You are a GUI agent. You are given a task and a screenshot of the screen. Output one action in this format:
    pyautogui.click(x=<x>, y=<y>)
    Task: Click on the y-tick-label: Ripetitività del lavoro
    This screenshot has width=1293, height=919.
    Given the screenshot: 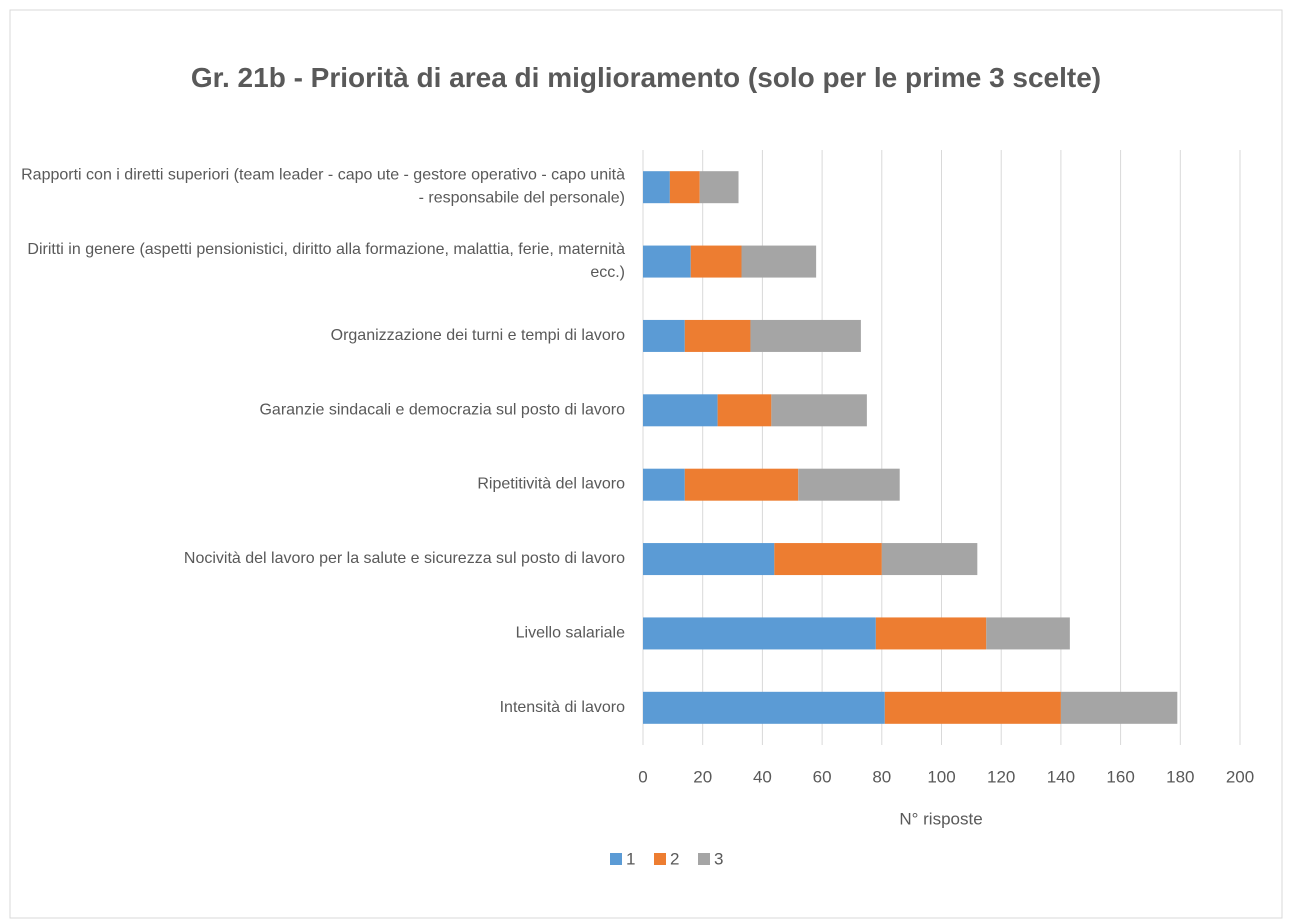 What is the action you would take?
    pyautogui.click(x=551, y=484)
    